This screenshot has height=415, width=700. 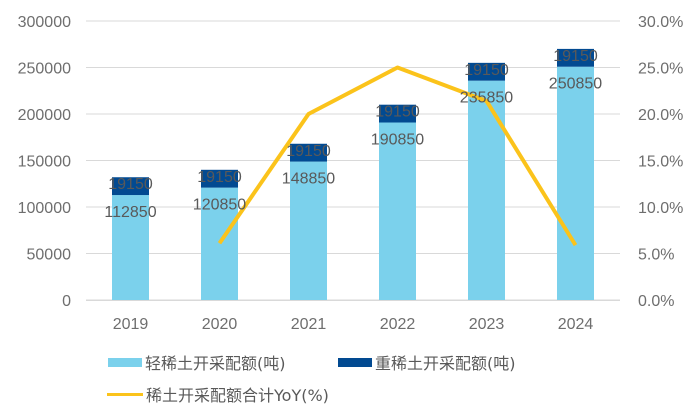 What do you see at coordinates (220, 324) in the screenshot?
I see `x-tick-label: 2020` at bounding box center [220, 324].